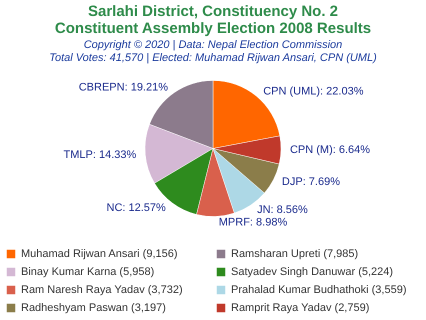 Image resolution: width=426 pixels, height=320 pixels. I want to click on data-label: MPRF: 8.98%, so click(253, 222).